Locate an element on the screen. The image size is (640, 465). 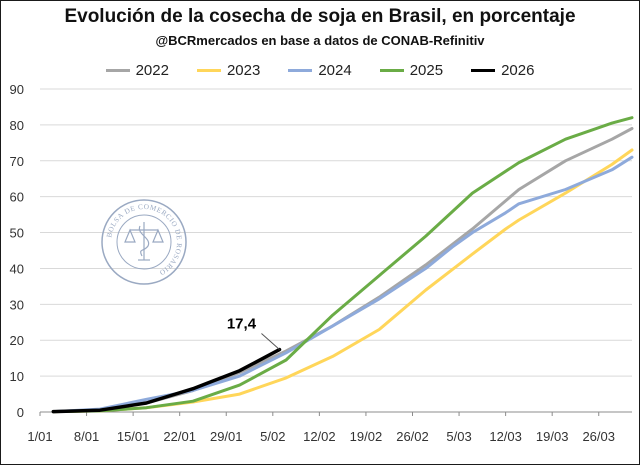
x-tick-label: 19/03 is located at coordinates (552, 436).